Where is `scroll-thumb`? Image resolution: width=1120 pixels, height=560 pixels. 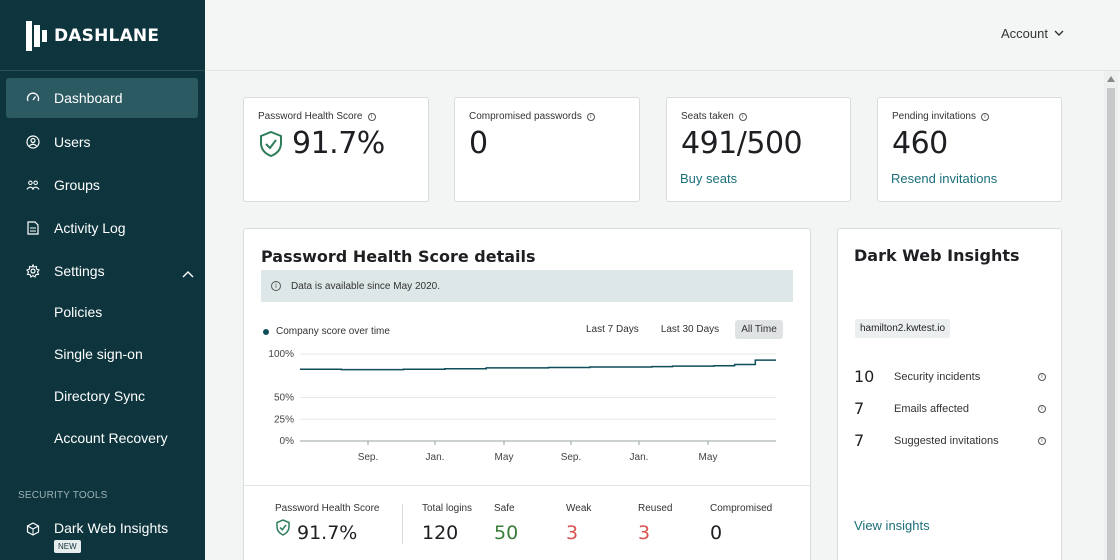
scroll-thumb is located at coordinates (1111, 324).